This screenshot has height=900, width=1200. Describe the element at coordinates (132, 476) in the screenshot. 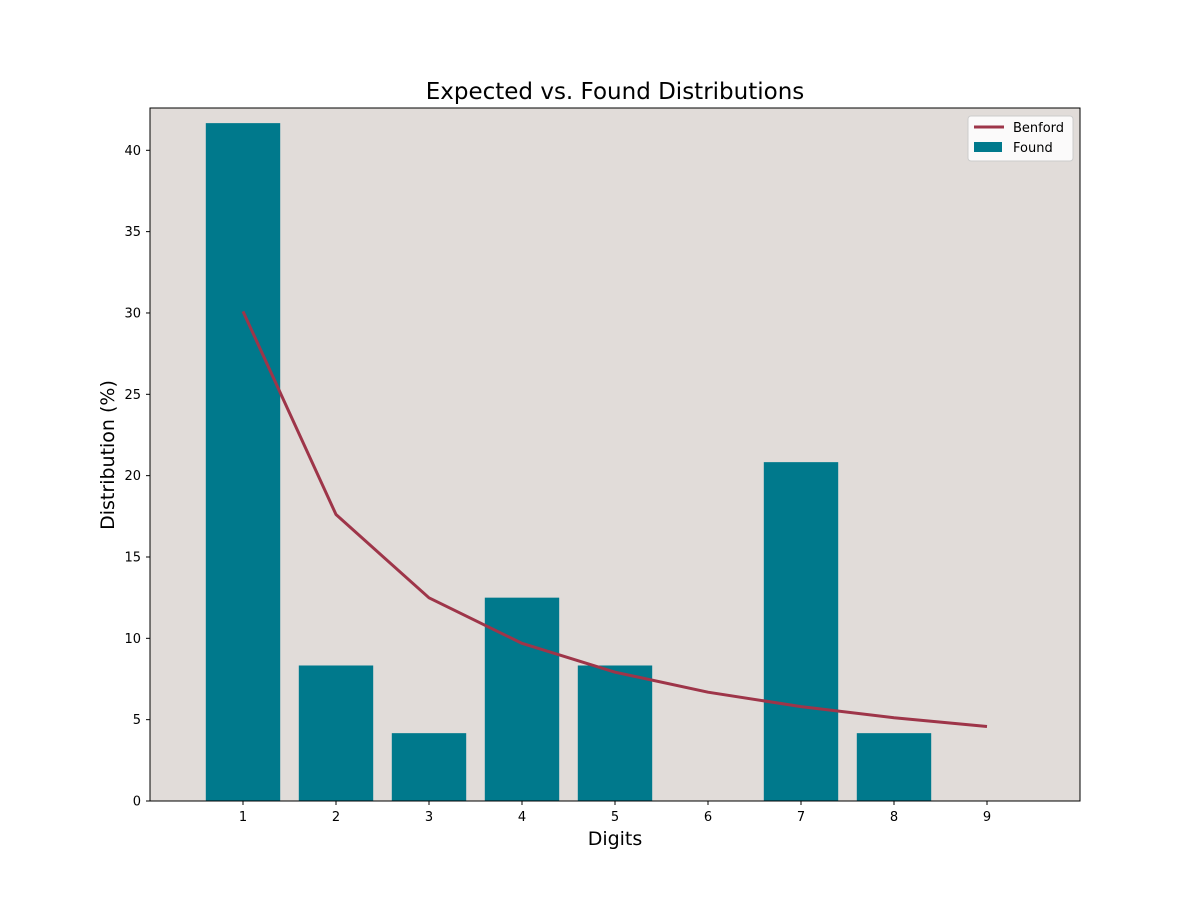

I see `y-tick-label: 20` at that location.